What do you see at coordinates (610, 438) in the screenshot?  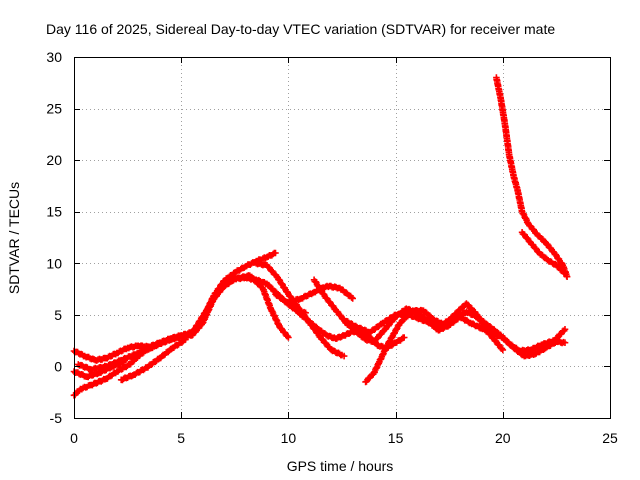 I see `x-tick-label: 25` at bounding box center [610, 438].